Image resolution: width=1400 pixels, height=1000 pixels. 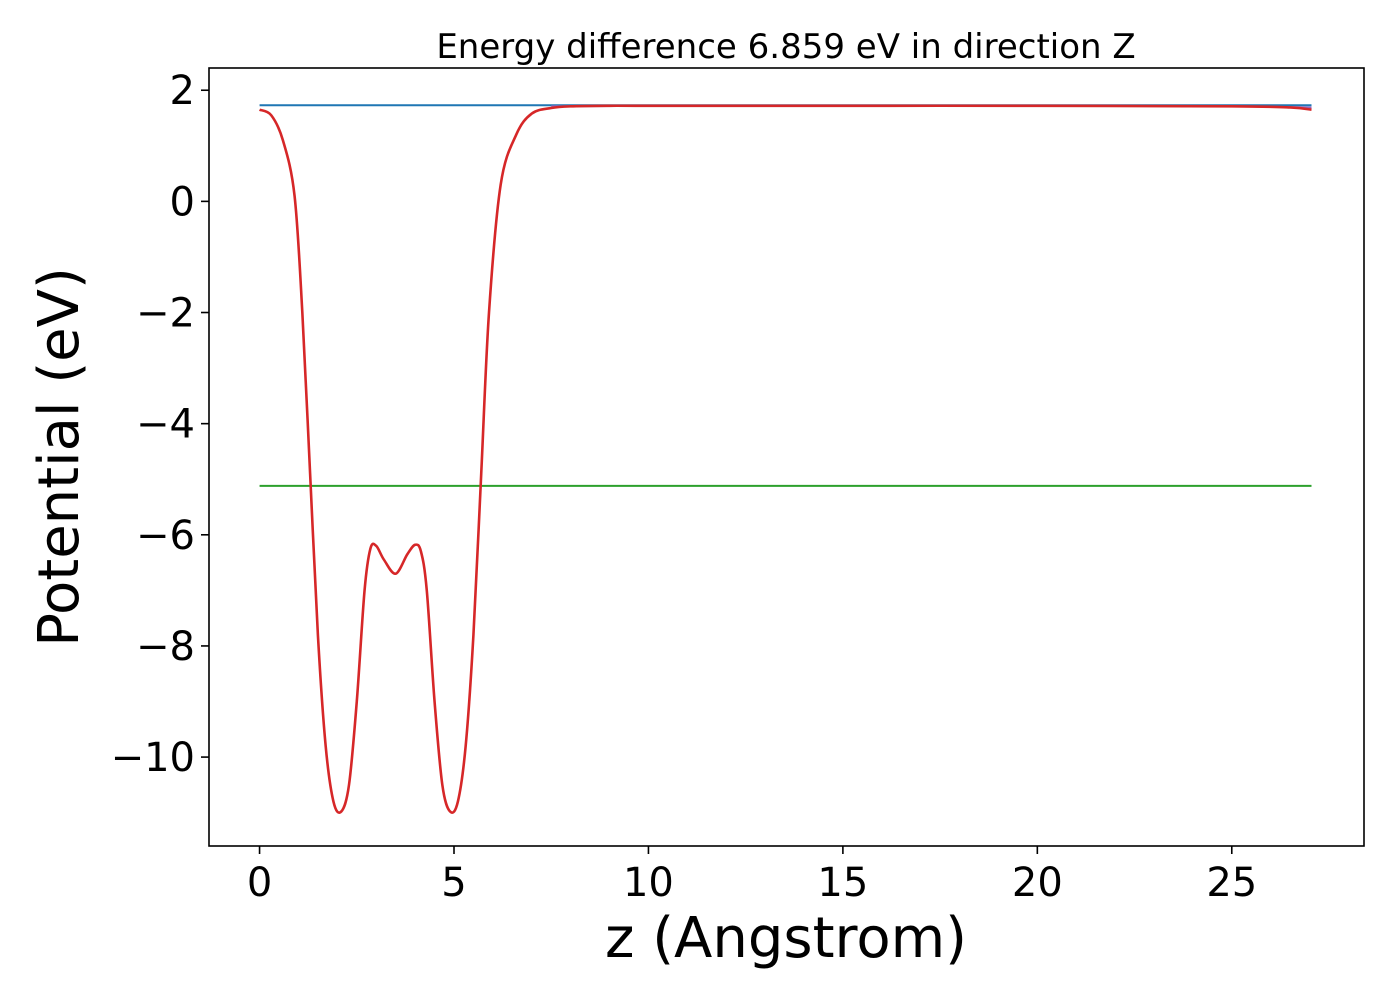 What do you see at coordinates (165, 314) in the screenshot?
I see `y-tick-label: −2` at bounding box center [165, 314].